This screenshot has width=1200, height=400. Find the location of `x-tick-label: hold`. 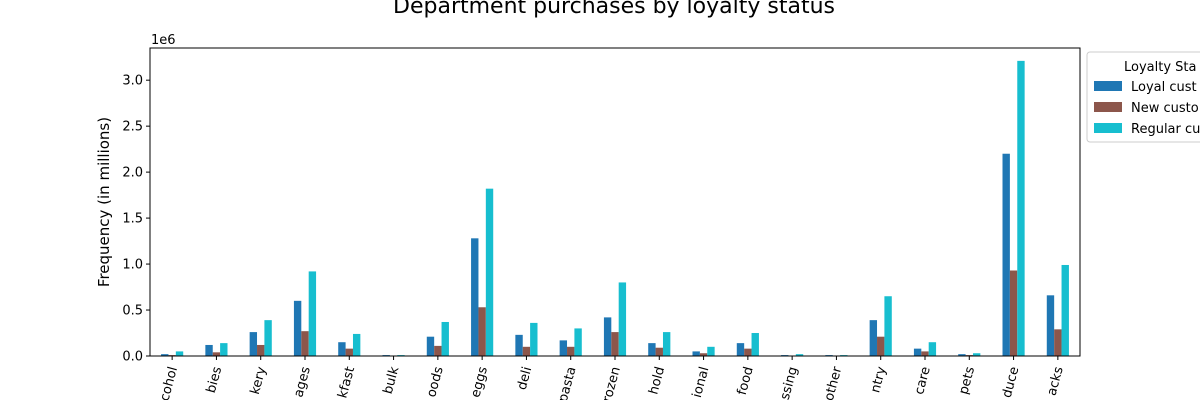

x-tick-label: hold is located at coordinates (657, 380).